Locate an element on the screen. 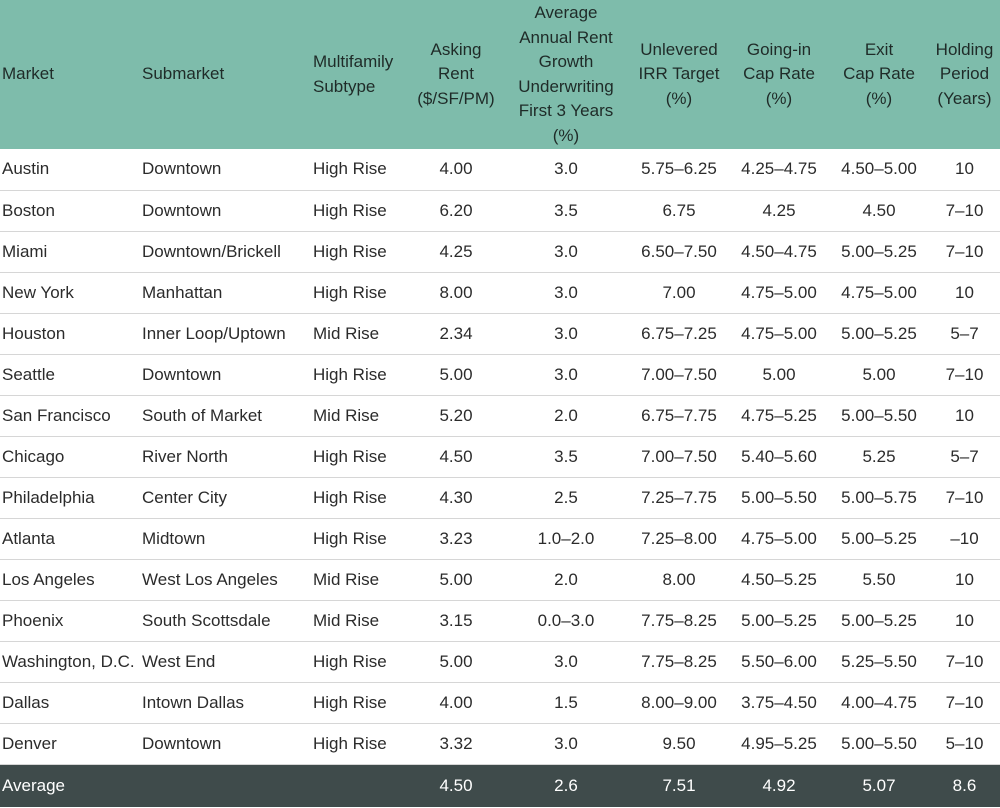 The height and width of the screenshot is (808, 1000). submarket-cell: Midtown is located at coordinates (174, 538).